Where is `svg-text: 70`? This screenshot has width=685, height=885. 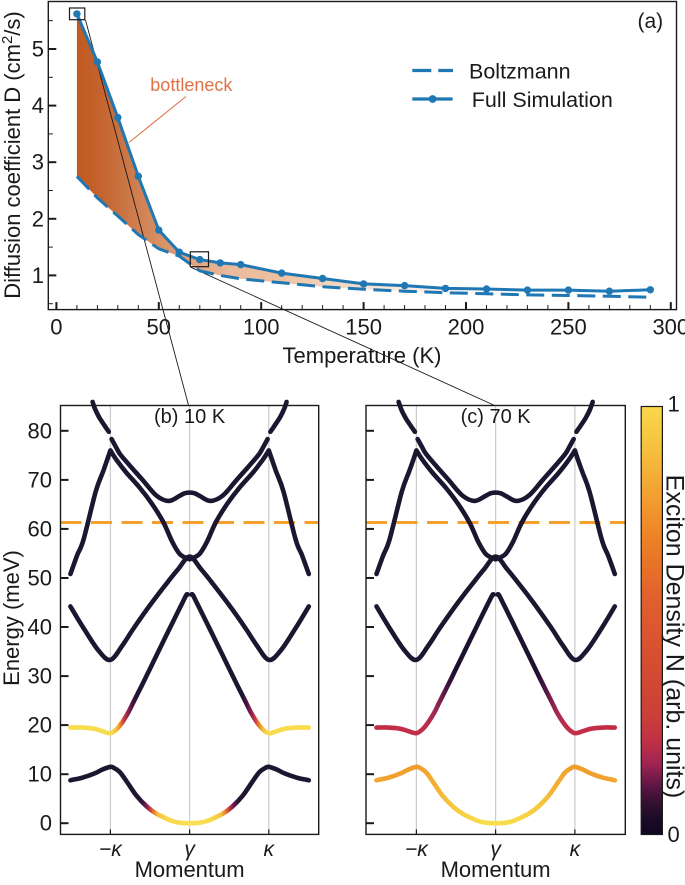 svg-text: 70 is located at coordinates (40, 479).